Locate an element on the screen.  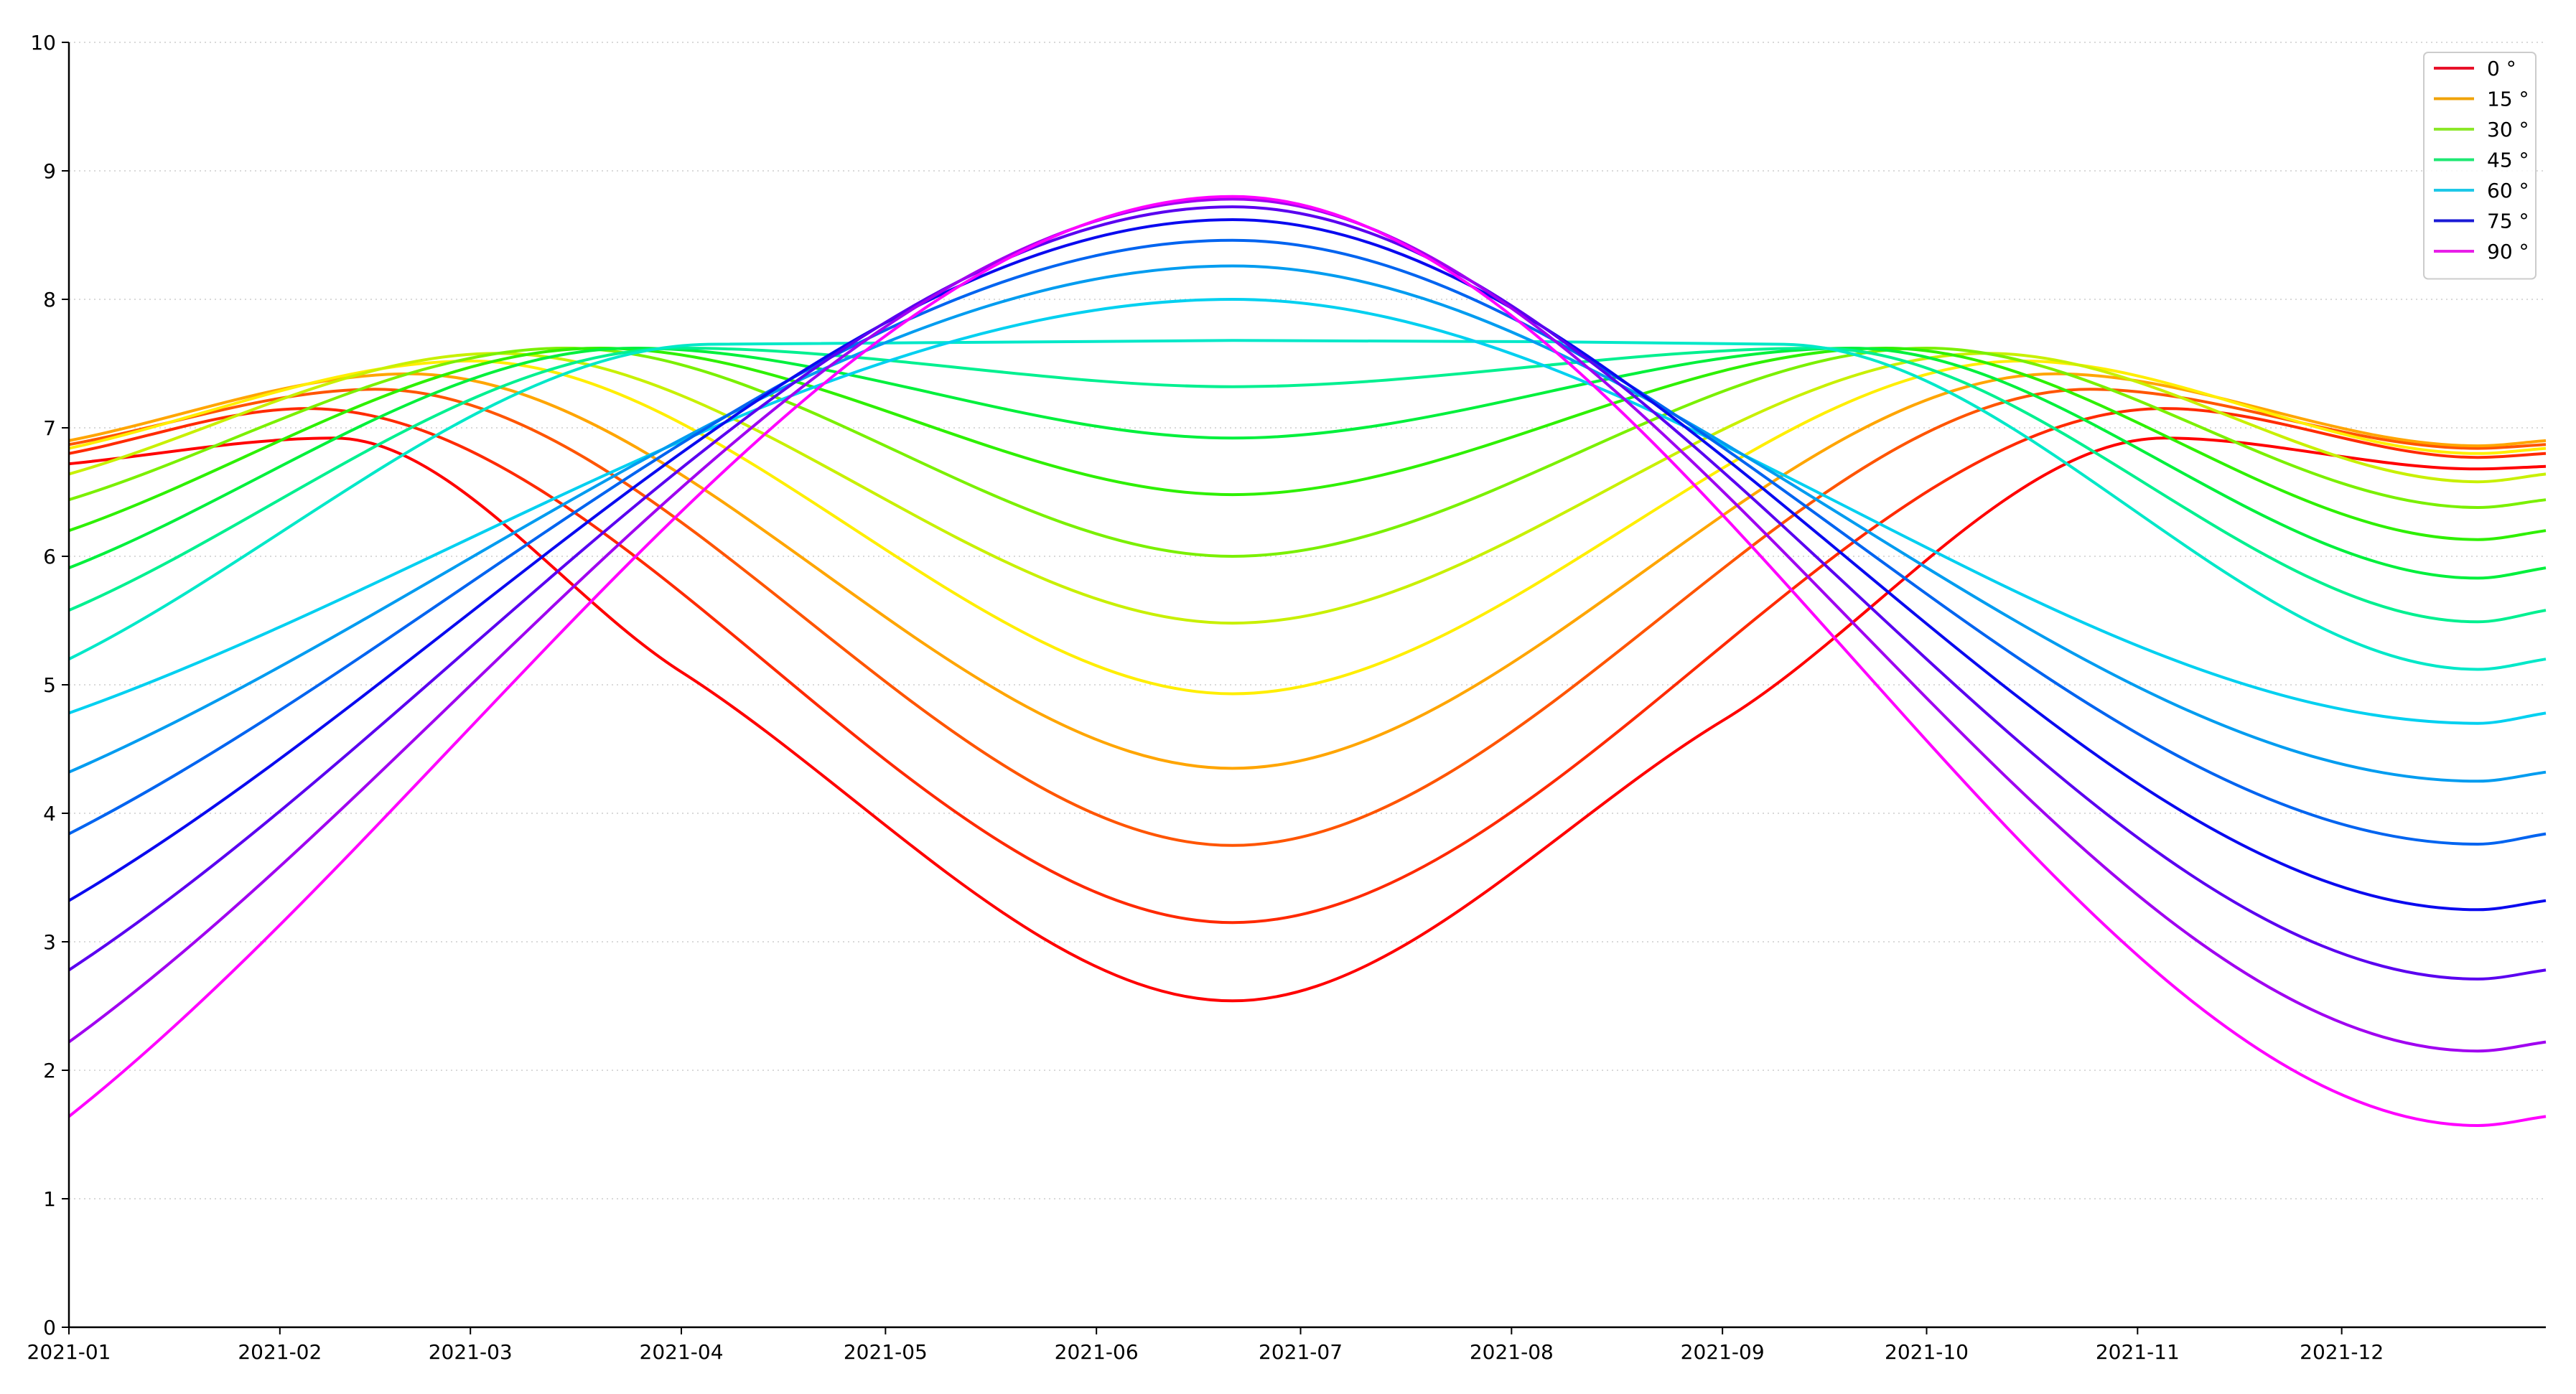
legend-frame is located at coordinates (2480, 166).